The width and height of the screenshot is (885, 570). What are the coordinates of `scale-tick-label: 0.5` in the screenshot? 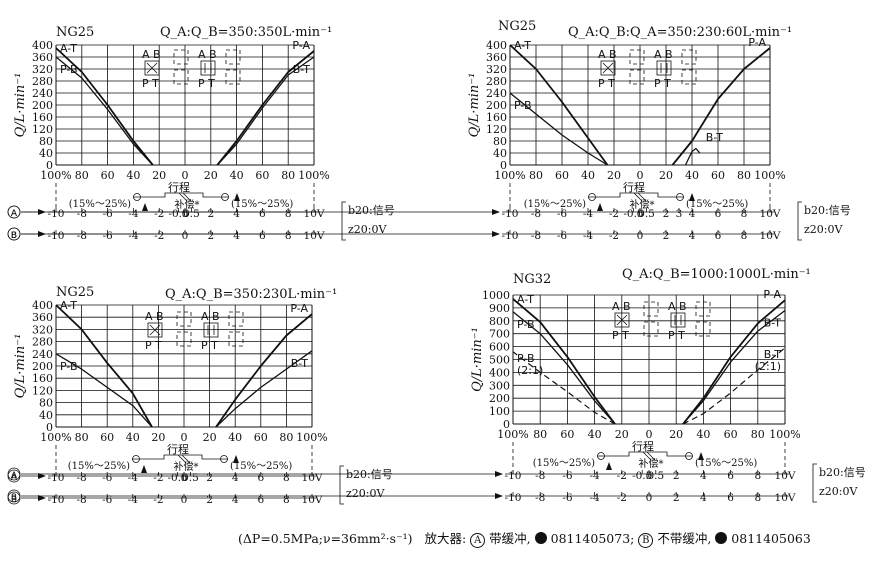 It's located at (655, 476).